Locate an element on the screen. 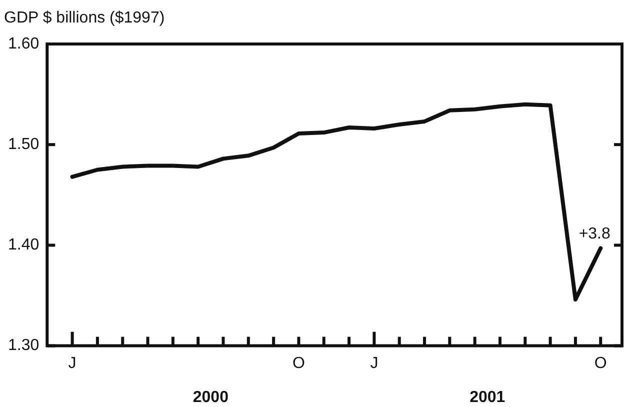 This screenshot has height=407, width=631. y-tick-label: 1.50 is located at coordinates (24, 145).